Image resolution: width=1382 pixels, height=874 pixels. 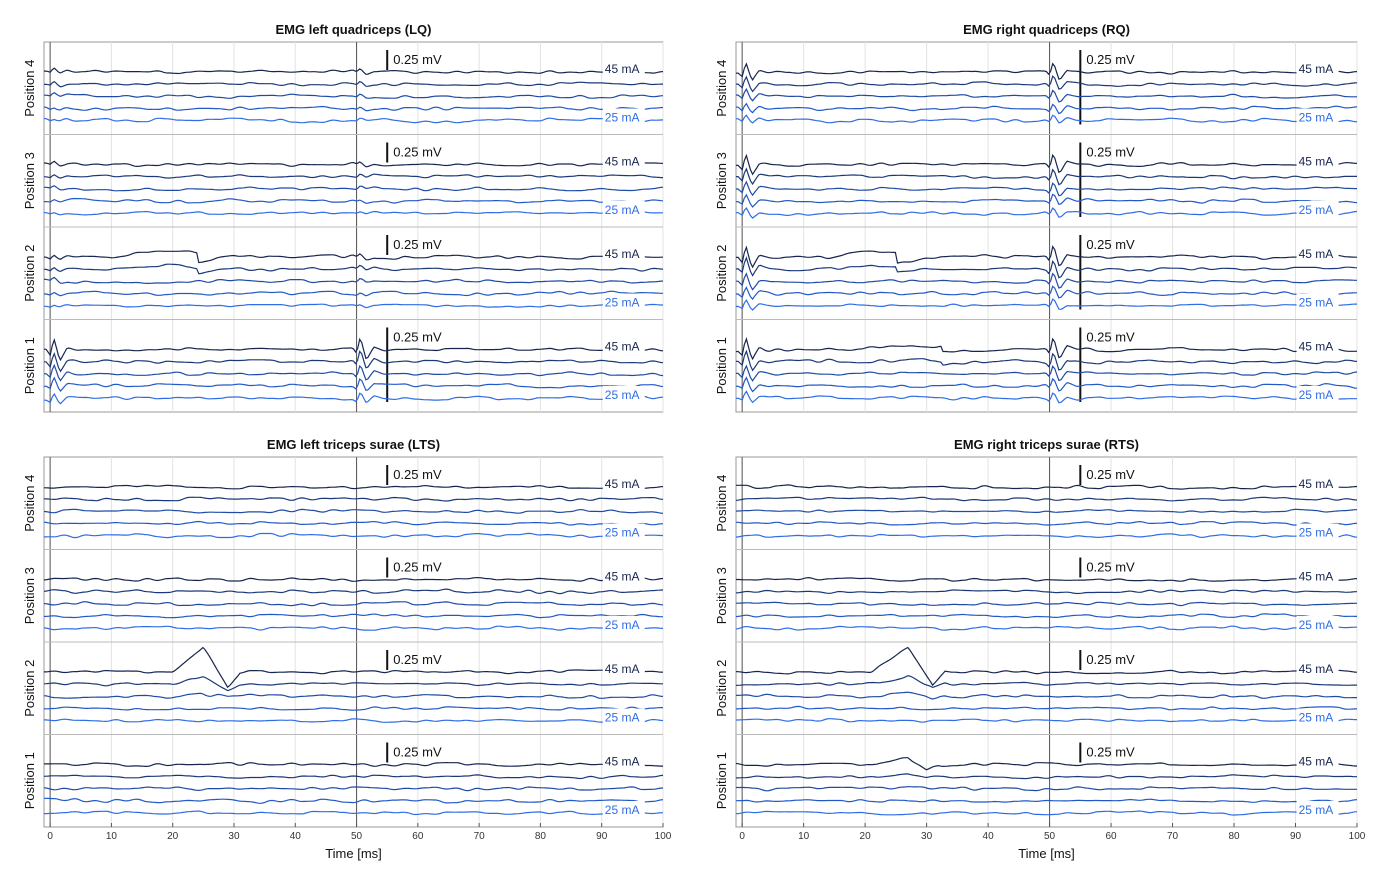 What do you see at coordinates (1296, 836) in the screenshot?
I see `x-tick-label: 90` at bounding box center [1296, 836].